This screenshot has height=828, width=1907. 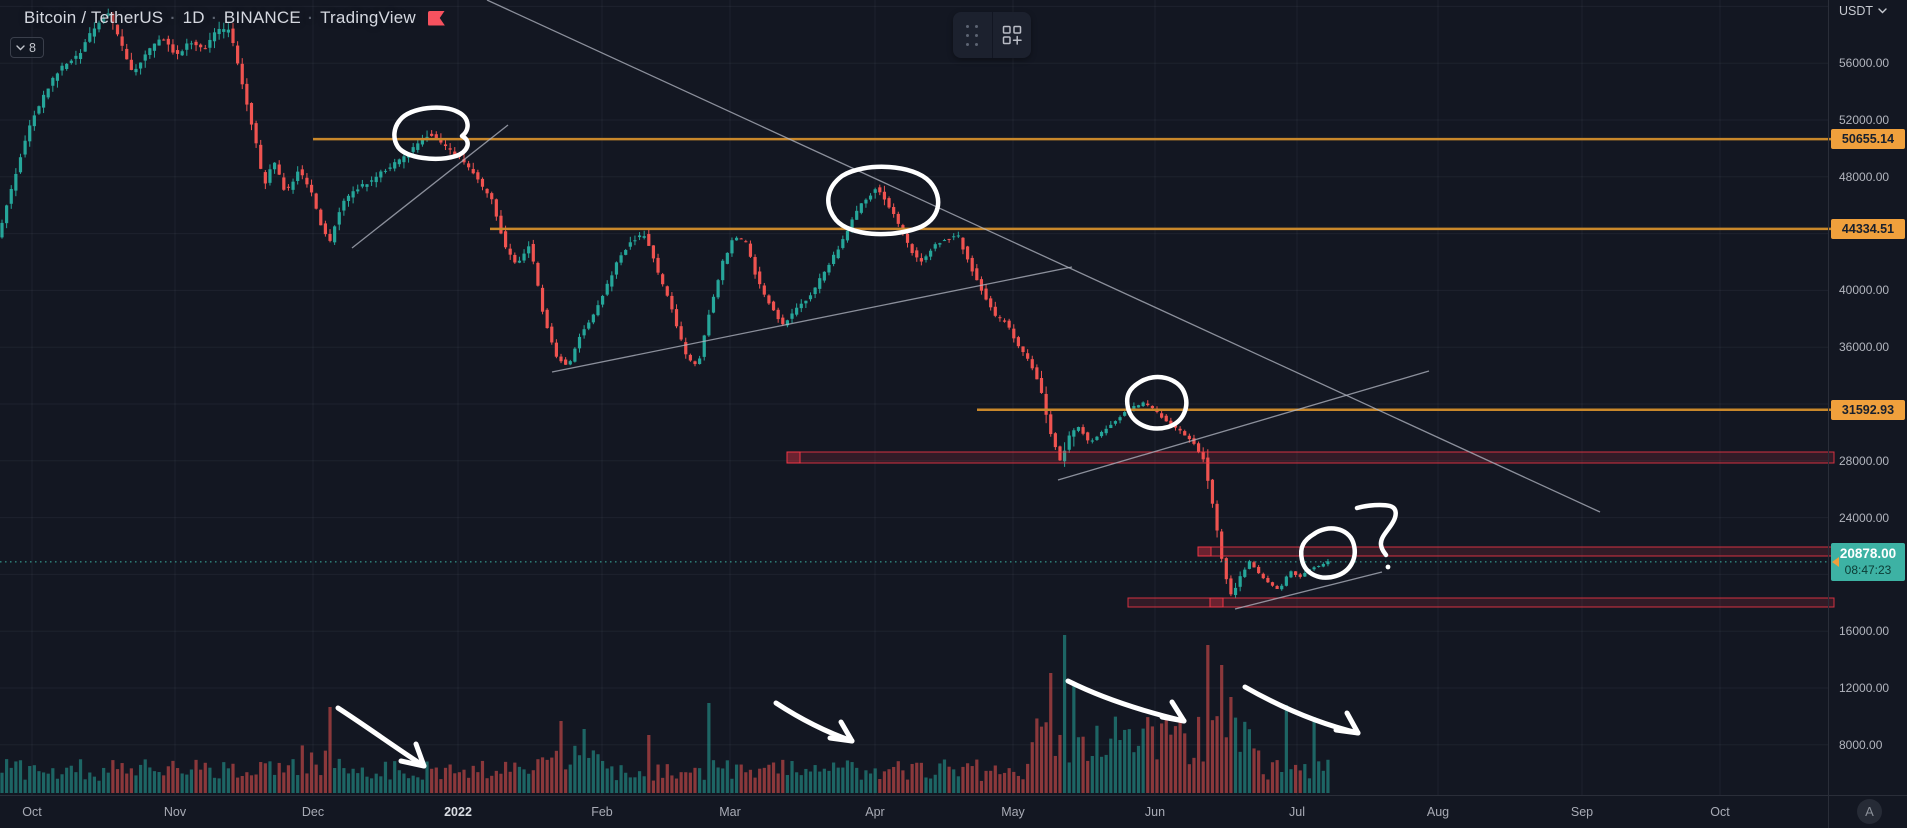 What do you see at coordinates (1013, 812) in the screenshot?
I see `time-axis-label: May` at bounding box center [1013, 812].